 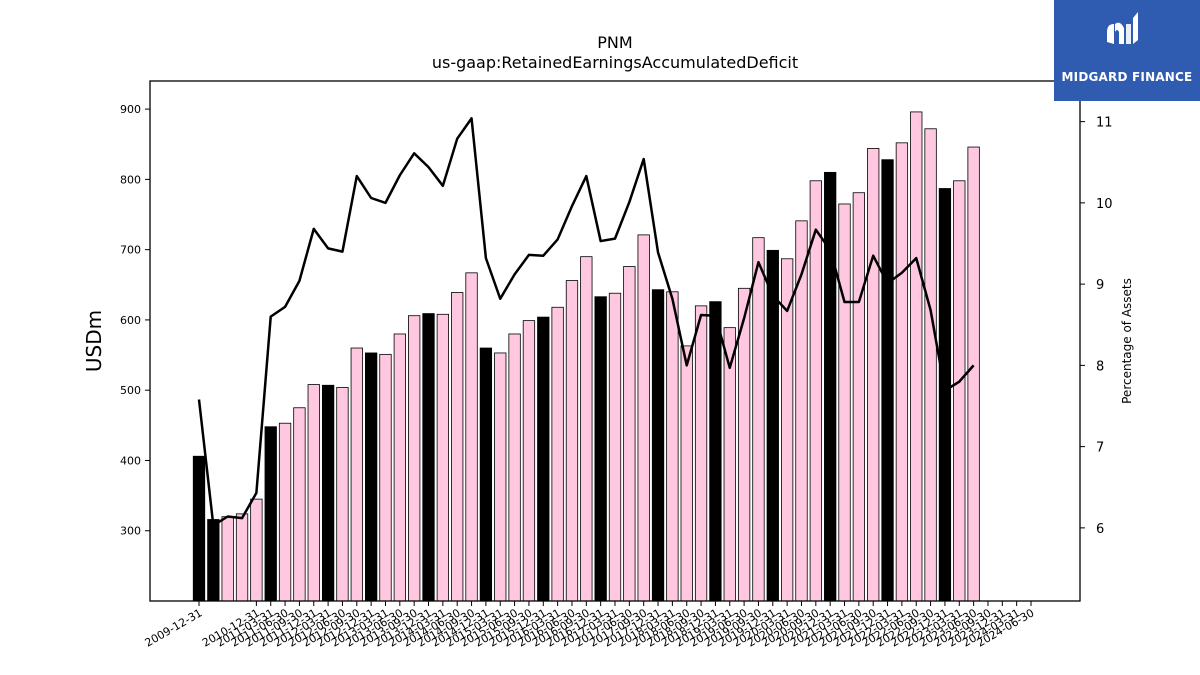 What do you see at coordinates (130, 531) in the screenshot?
I see `y-tick-label: 300` at bounding box center [130, 531].